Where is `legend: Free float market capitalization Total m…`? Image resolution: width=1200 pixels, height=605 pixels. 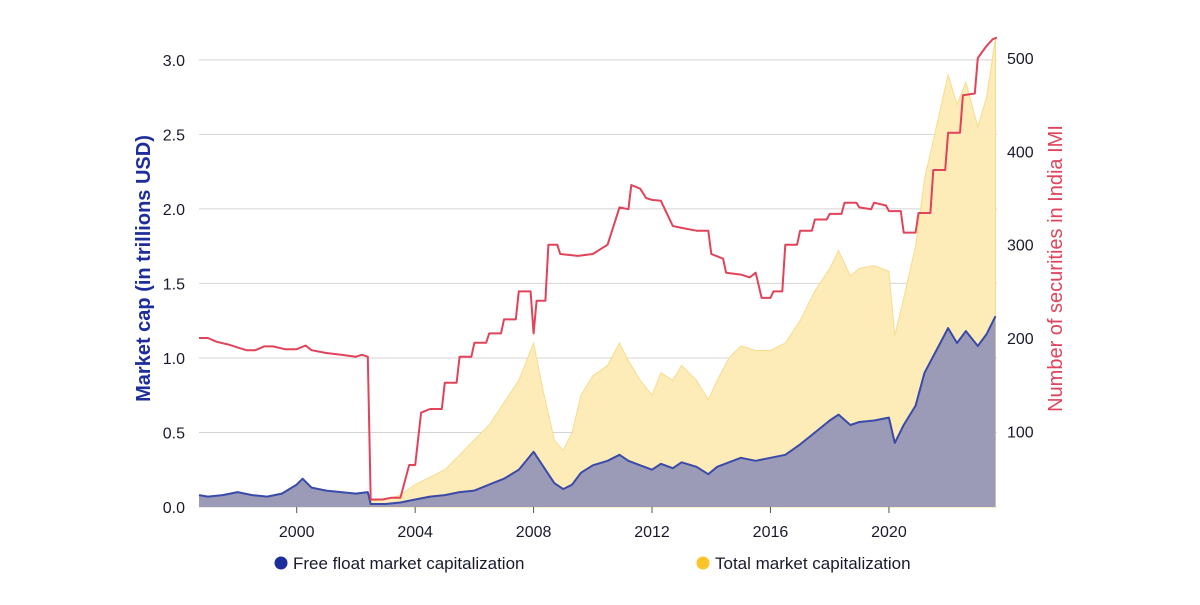
legend: Free float market capitalization Total m… is located at coordinates (592, 563).